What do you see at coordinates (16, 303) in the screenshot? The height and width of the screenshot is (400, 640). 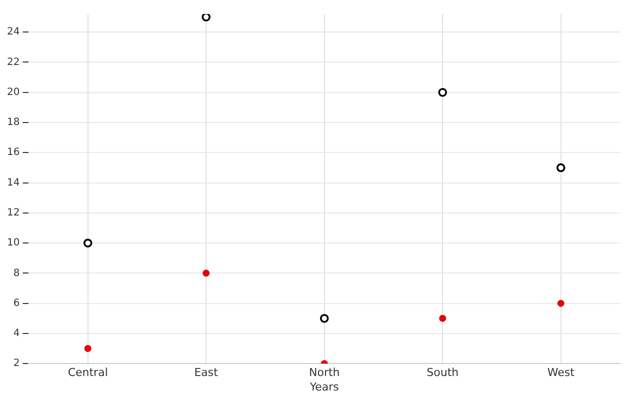 I see `y-tick-label: 6` at bounding box center [16, 303].